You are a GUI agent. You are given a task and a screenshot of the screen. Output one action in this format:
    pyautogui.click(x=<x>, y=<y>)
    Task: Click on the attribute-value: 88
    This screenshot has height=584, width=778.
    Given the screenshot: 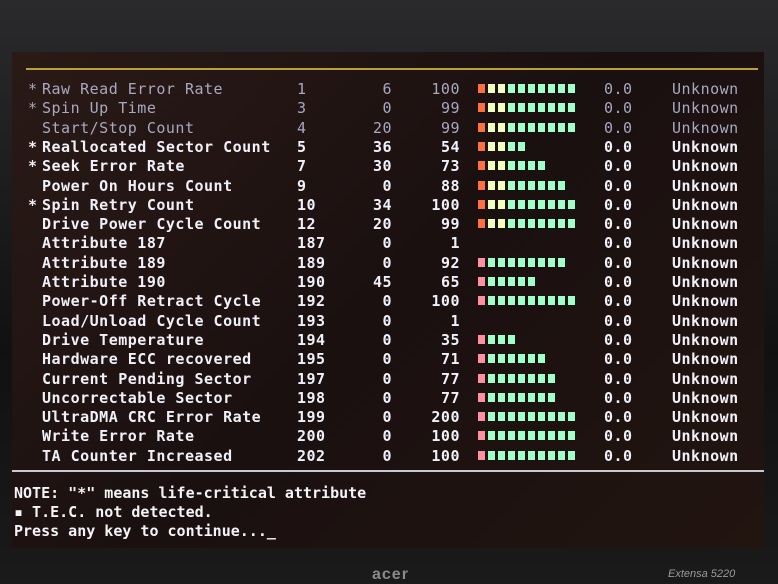 What is the action you would take?
    pyautogui.click(x=450, y=185)
    